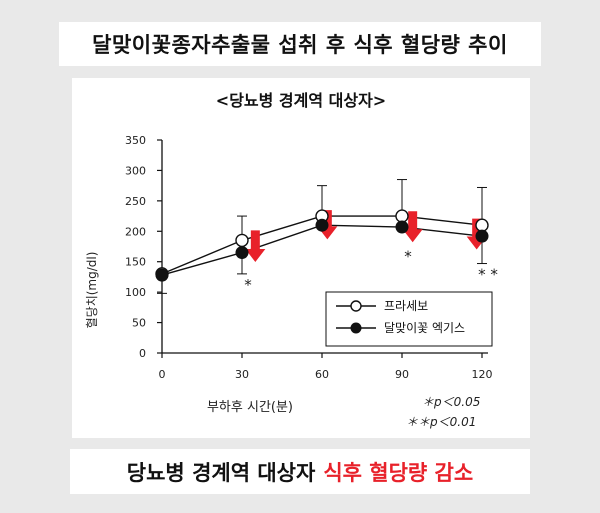 The image size is (600, 513). Describe the element at coordinates (482, 374) in the screenshot. I see `x-tick-label-120: 120` at that location.